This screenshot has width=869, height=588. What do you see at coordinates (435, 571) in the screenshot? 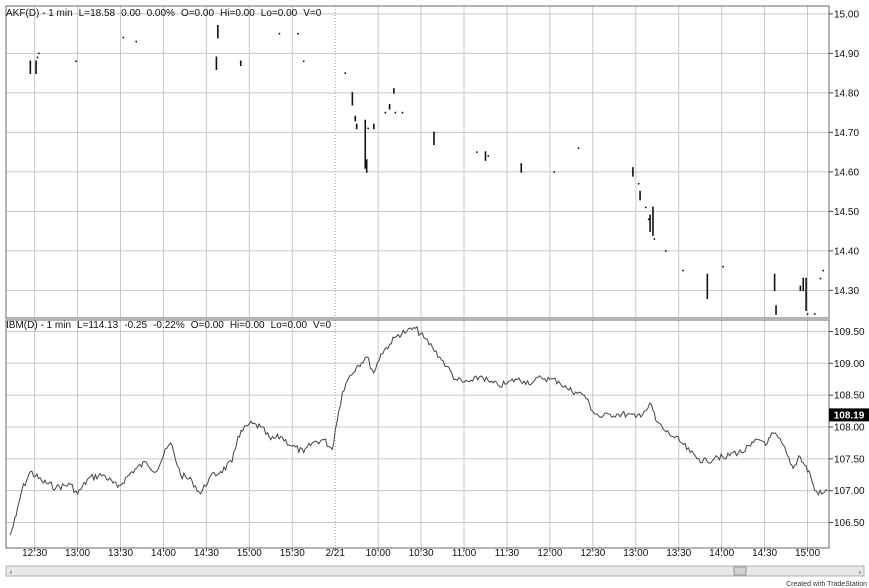
I see `horizontal-scrollbar: ‹ ›` at bounding box center [435, 571].